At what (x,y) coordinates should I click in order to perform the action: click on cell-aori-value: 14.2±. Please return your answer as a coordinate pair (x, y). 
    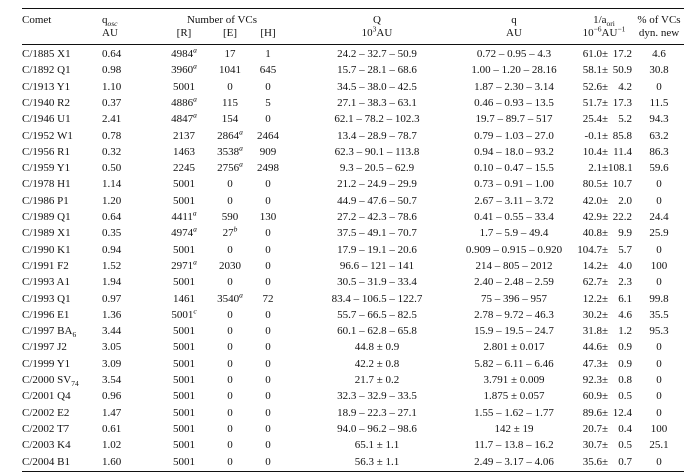
    Looking at the image, I should click on (595, 265).